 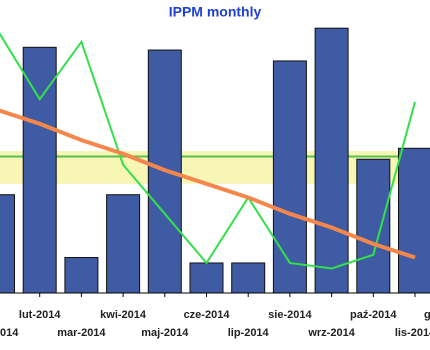 What do you see at coordinates (331, 333) in the screenshot?
I see `x-tick-label: wrz-2014` at bounding box center [331, 333].